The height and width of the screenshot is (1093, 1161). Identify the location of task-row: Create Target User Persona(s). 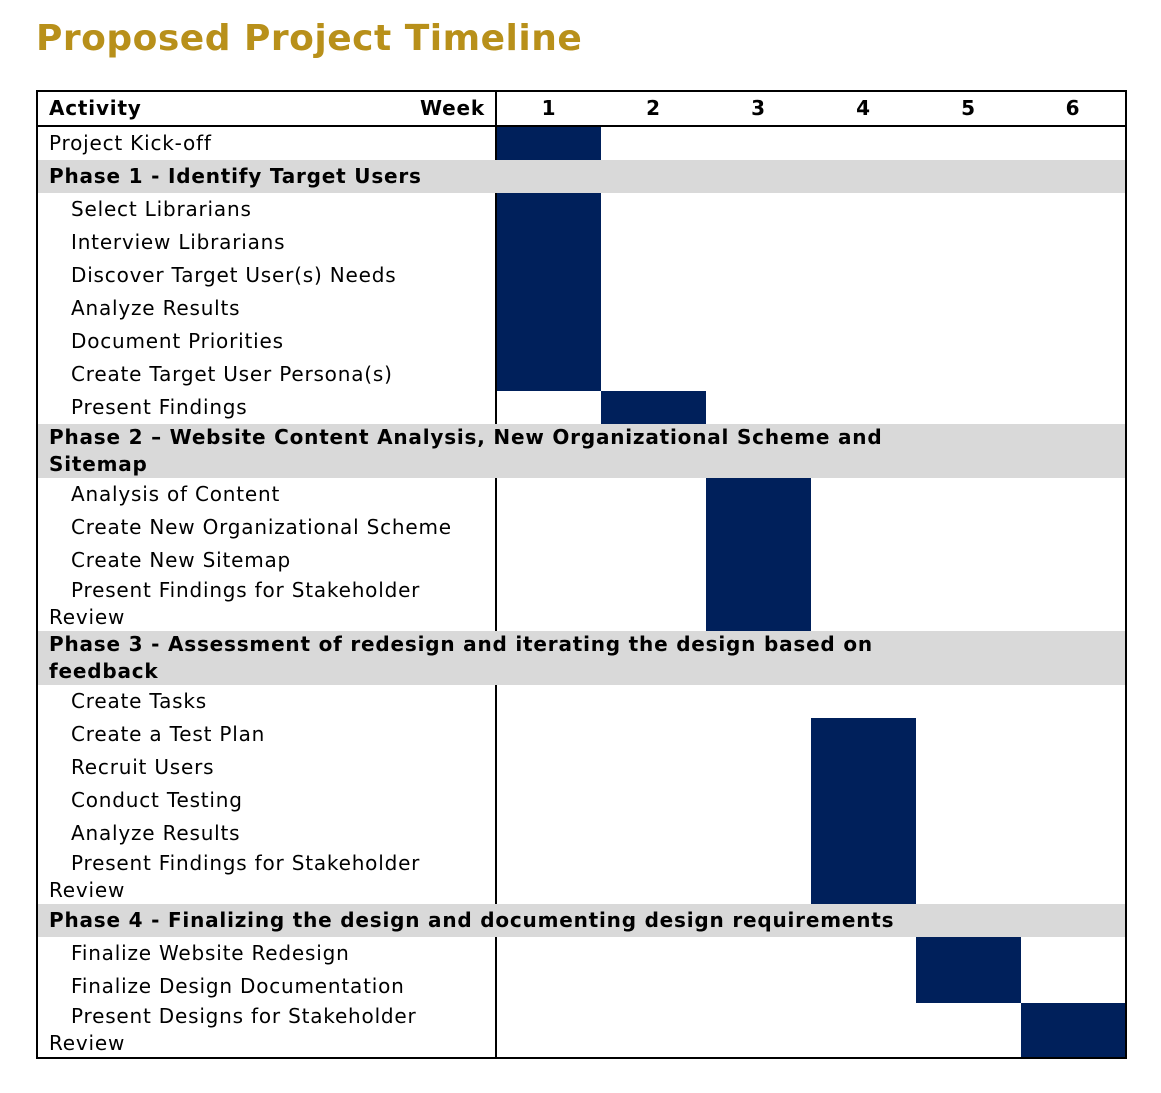
(581, 374).